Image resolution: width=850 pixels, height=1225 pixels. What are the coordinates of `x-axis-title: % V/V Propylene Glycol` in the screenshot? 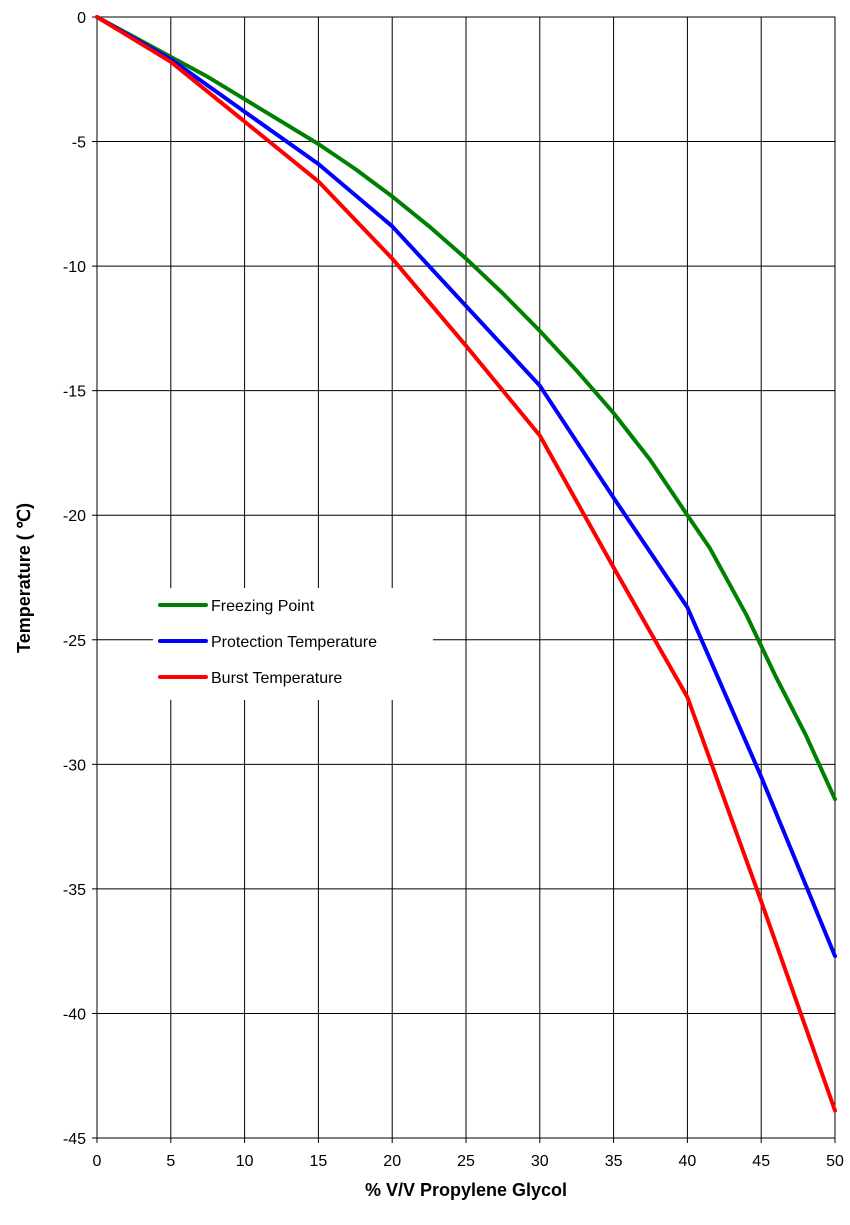 It's located at (466, 1190).